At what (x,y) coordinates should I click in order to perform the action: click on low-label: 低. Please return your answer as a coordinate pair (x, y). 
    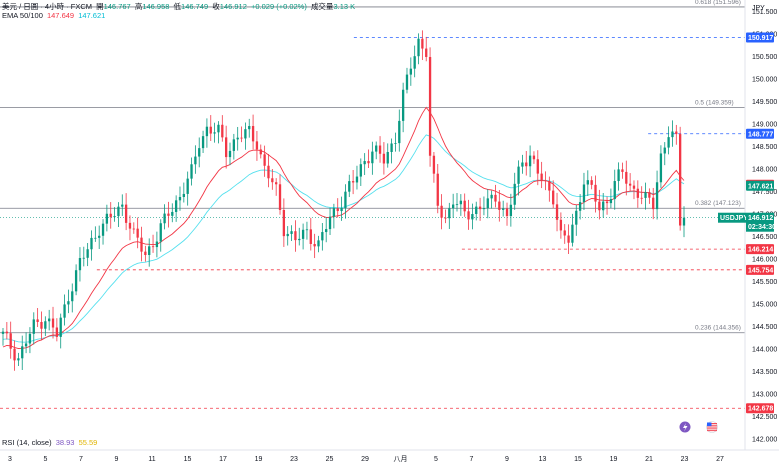
    Looking at the image, I should click on (177, 6).